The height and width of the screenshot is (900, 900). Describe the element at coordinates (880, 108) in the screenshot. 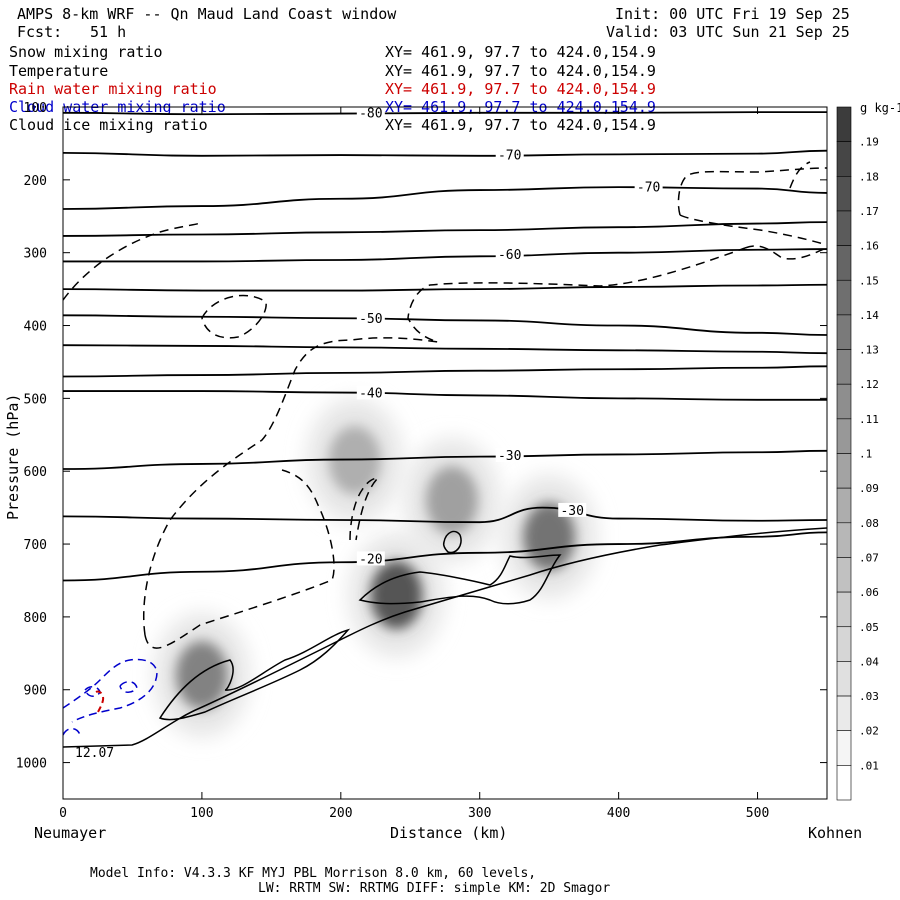

I see `colorbar-unit: g kg-1` at that location.